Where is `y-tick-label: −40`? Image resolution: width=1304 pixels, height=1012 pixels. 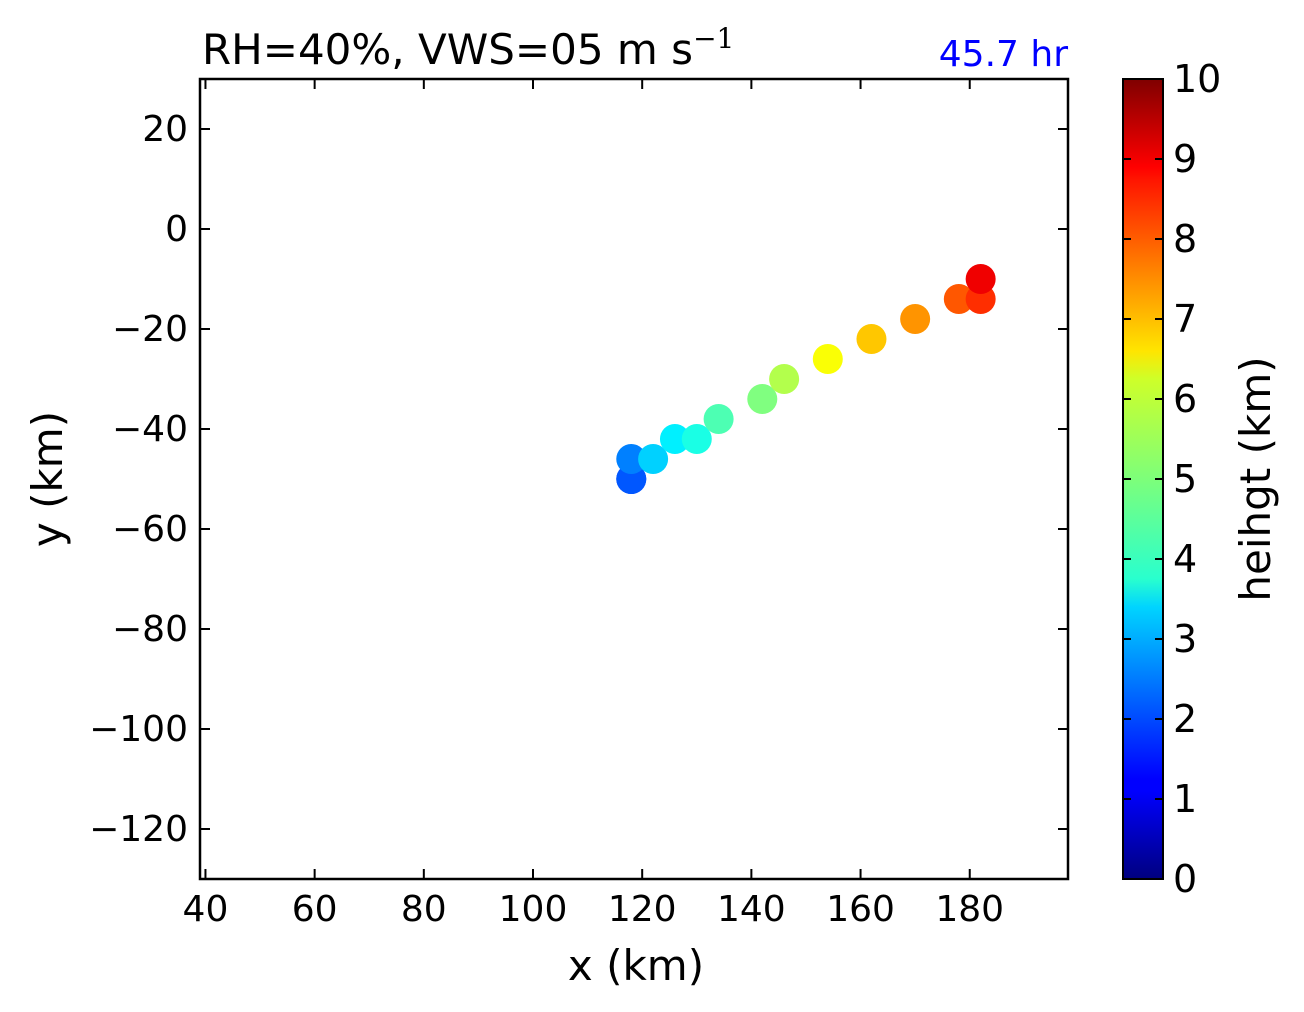 y-tick-label: −40 is located at coordinates (150, 429).